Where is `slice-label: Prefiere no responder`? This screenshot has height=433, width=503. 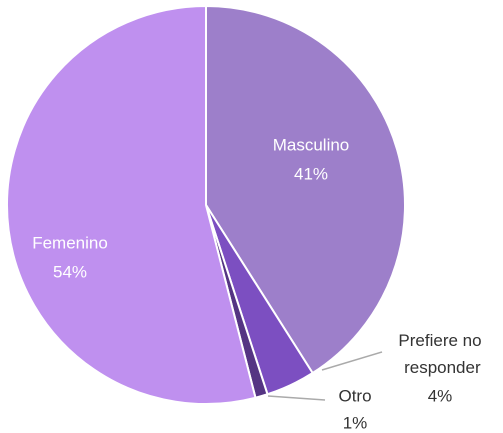
slice-label: Prefiere no responder is located at coordinates (439, 354).